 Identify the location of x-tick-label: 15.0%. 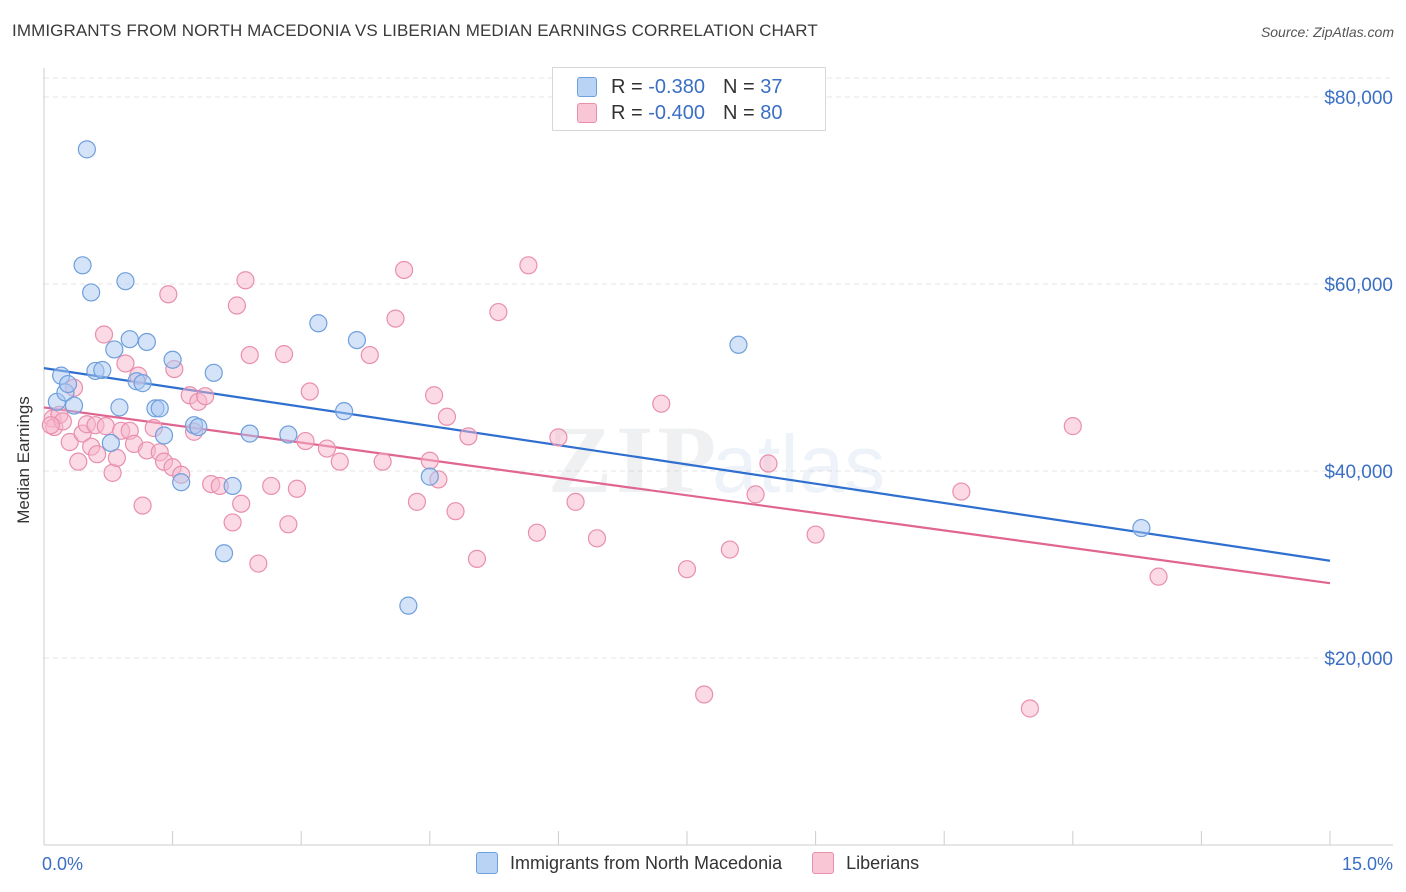
(1367, 864).